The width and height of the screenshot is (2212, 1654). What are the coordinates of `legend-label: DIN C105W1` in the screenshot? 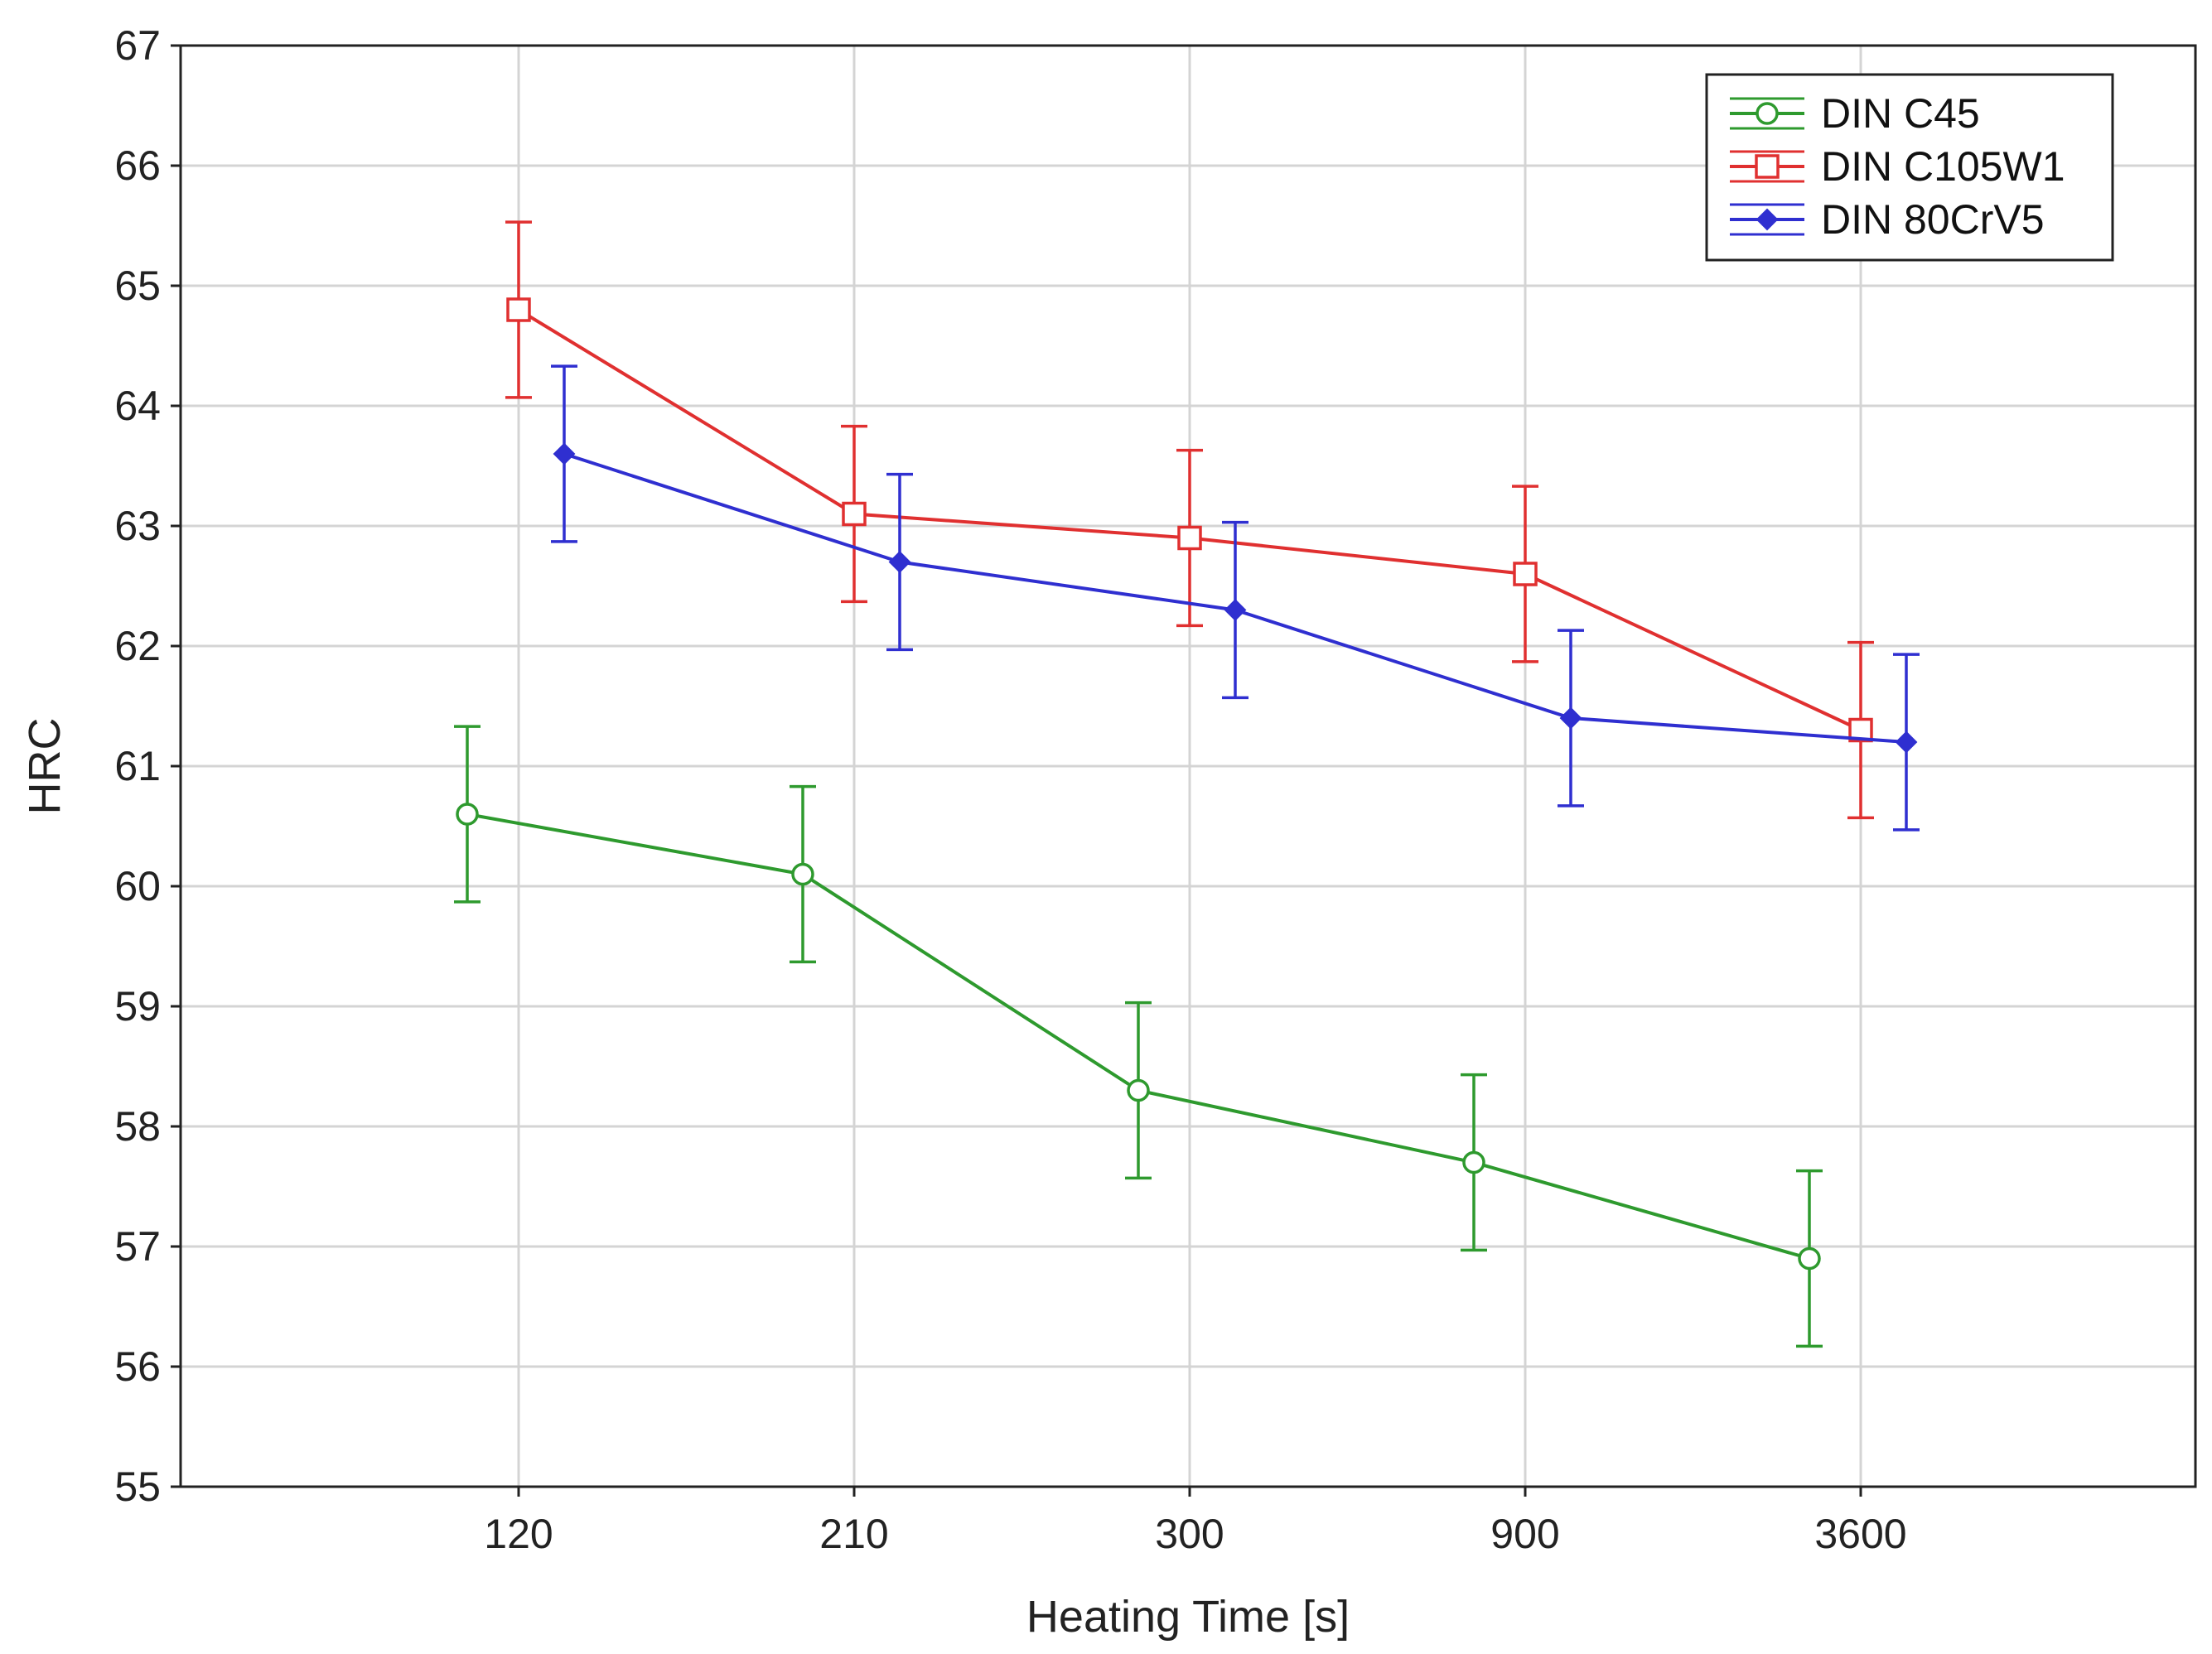 It's located at (1943, 166).